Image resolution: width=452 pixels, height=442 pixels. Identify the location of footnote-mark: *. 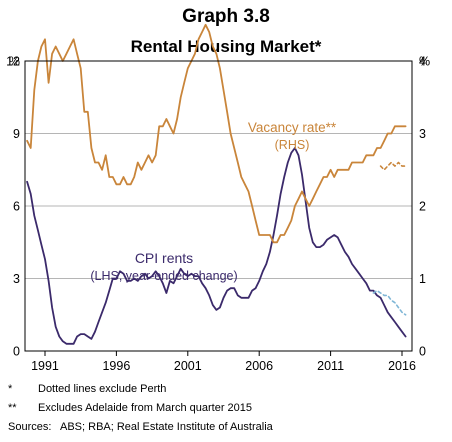
(10, 389).